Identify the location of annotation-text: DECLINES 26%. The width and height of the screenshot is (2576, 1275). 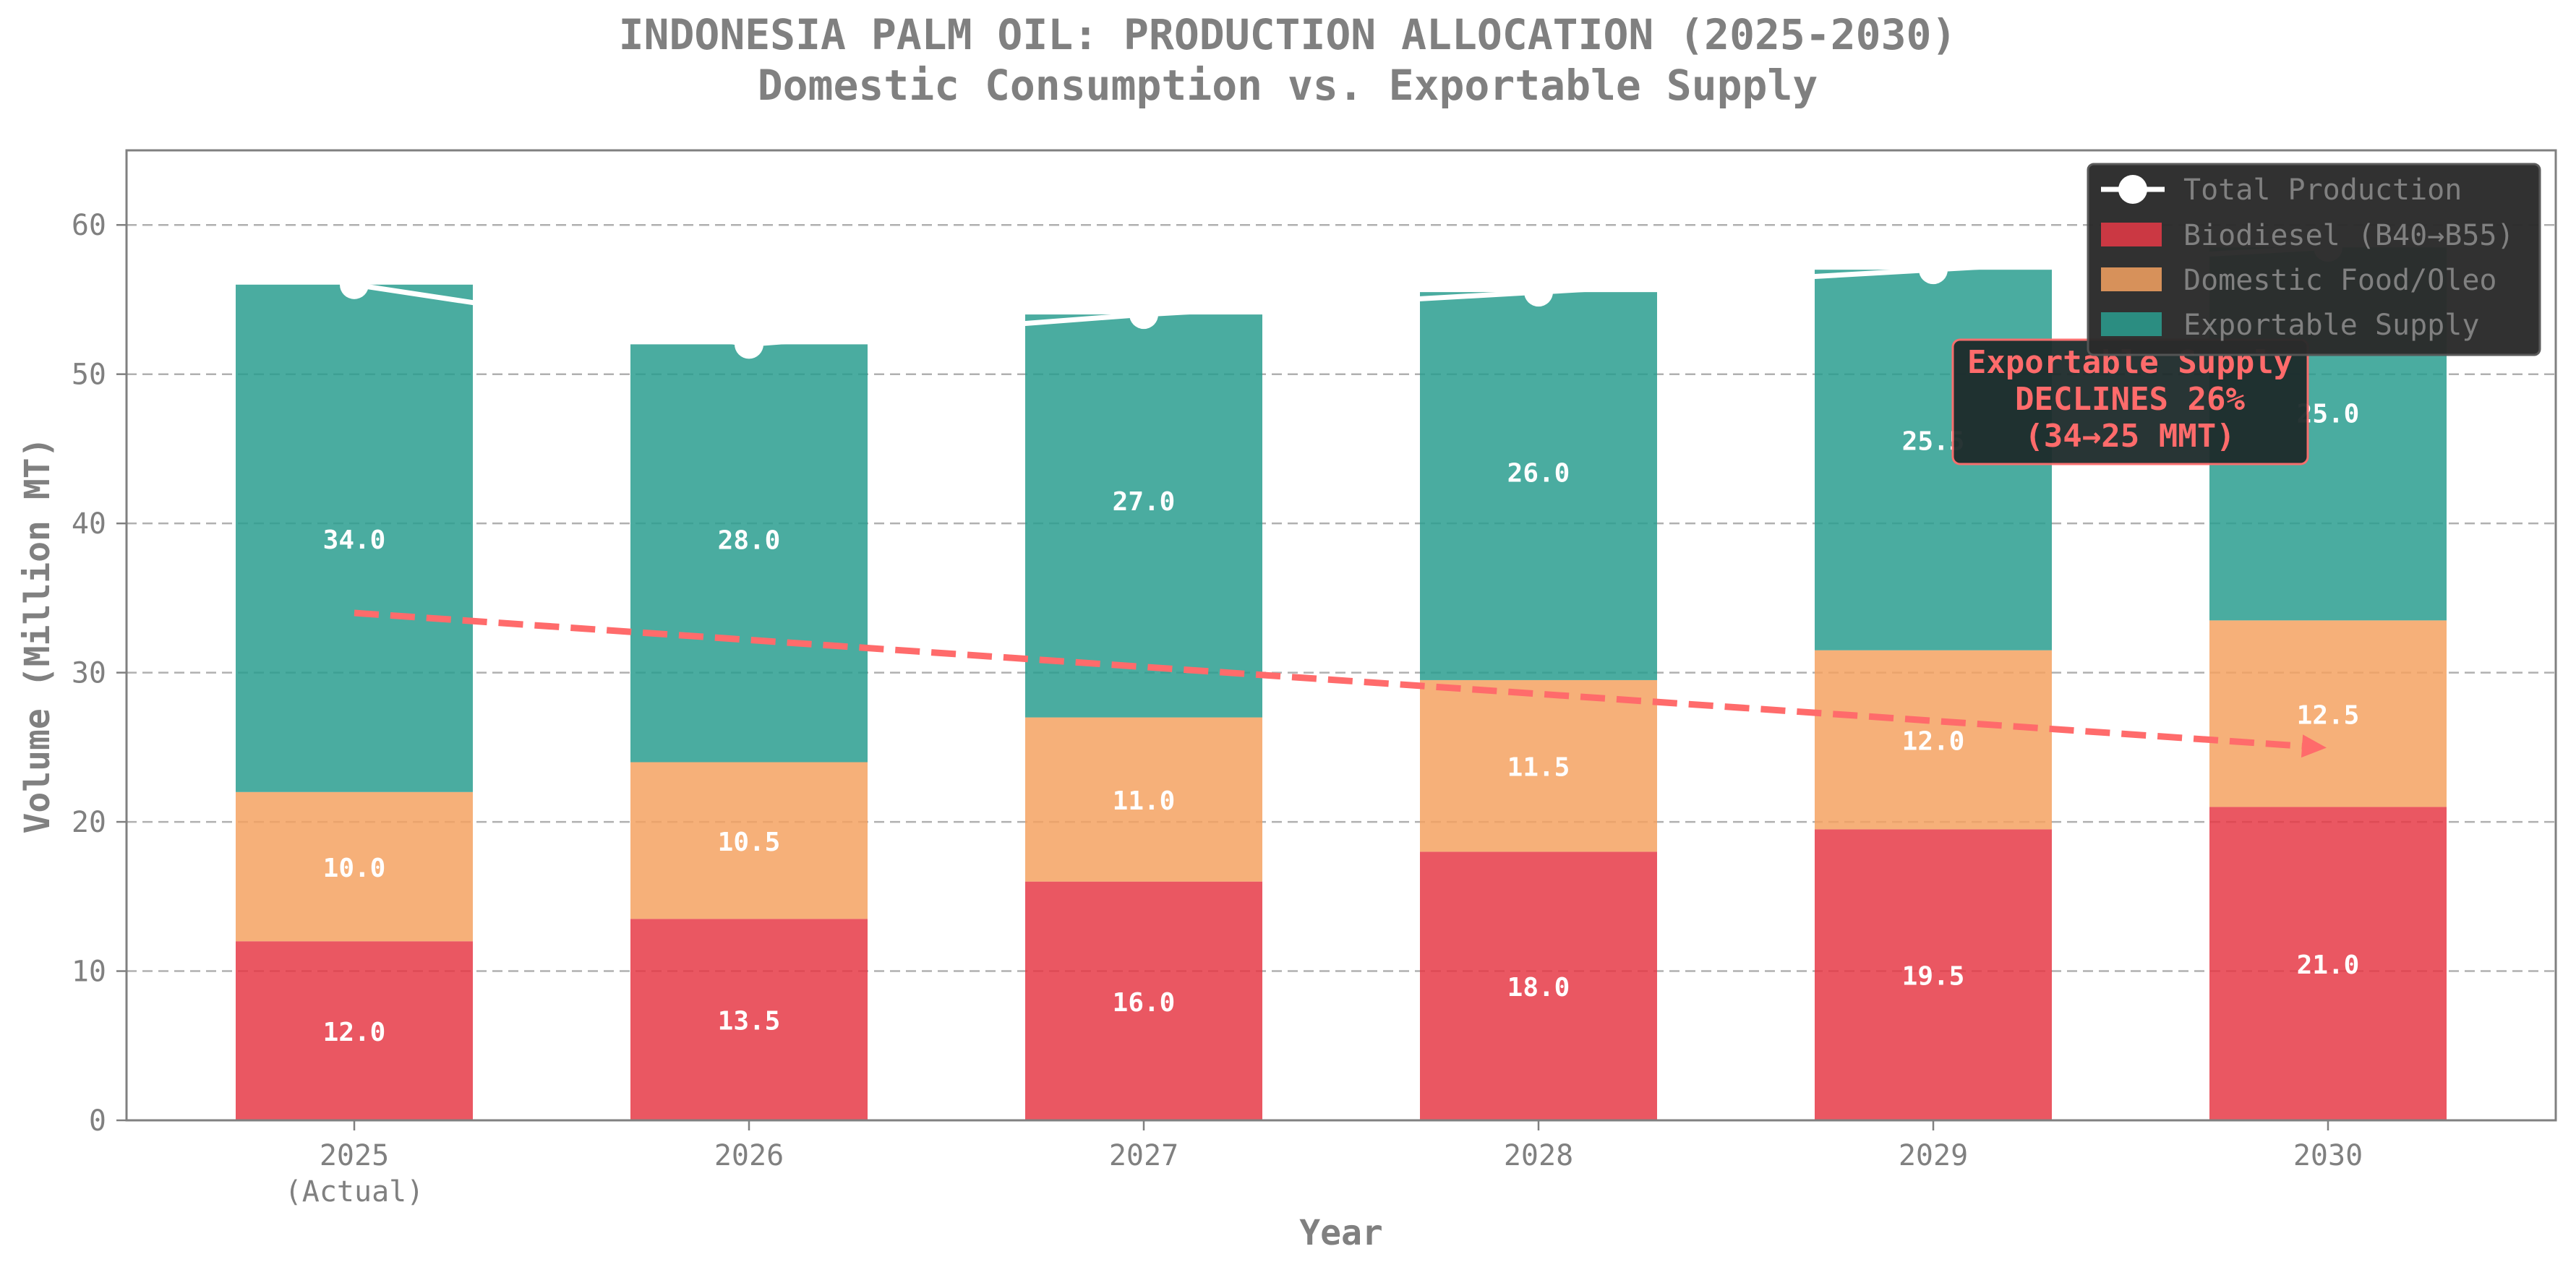
(2130, 399).